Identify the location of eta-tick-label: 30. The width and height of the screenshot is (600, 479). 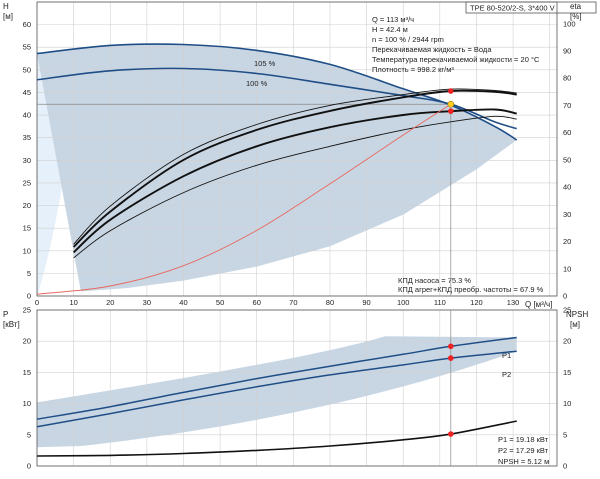
(567, 214).